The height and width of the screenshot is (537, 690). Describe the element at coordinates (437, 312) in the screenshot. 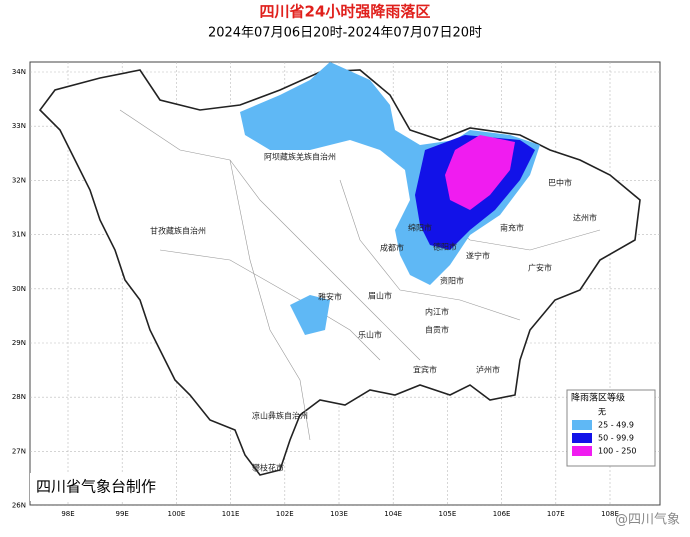

I see `place-label: 内江市` at that location.